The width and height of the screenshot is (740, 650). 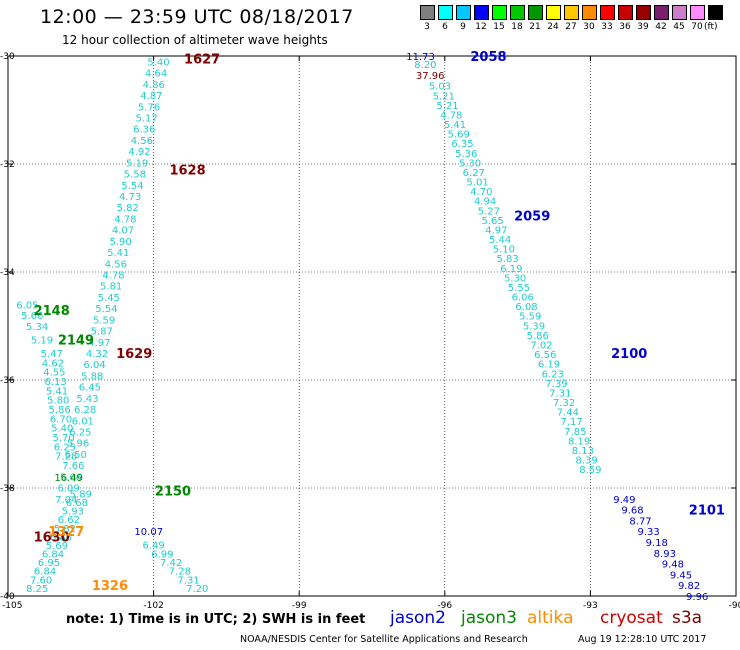 What do you see at coordinates (488, 57) in the screenshot?
I see `pass-label: 2058` at bounding box center [488, 57].